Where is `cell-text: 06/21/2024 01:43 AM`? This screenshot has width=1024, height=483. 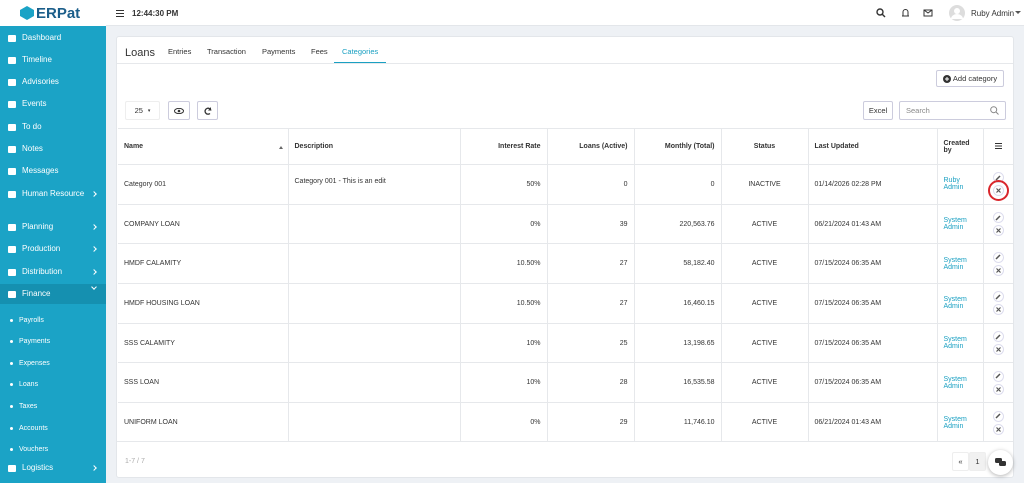 cell-text: 06/21/2024 01:43 AM is located at coordinates (848, 423).